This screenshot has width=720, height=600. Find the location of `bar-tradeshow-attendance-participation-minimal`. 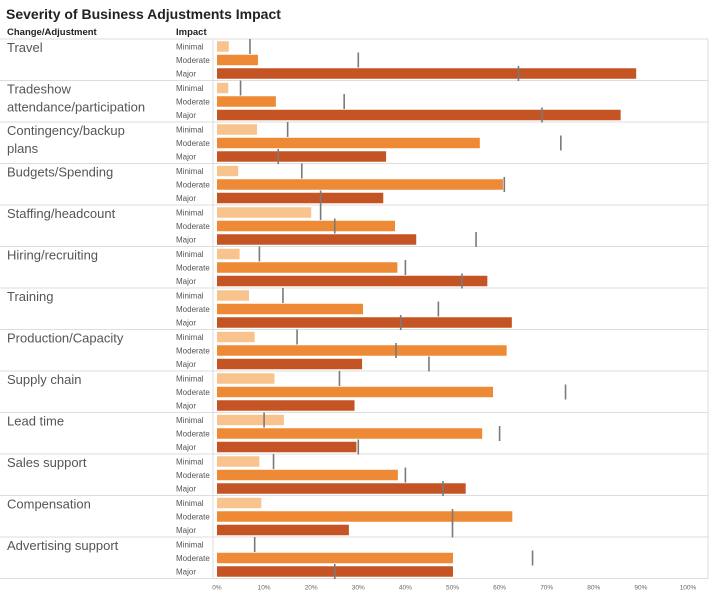

bar-tradeshow-attendance-participation-minimal is located at coordinates (223, 88).